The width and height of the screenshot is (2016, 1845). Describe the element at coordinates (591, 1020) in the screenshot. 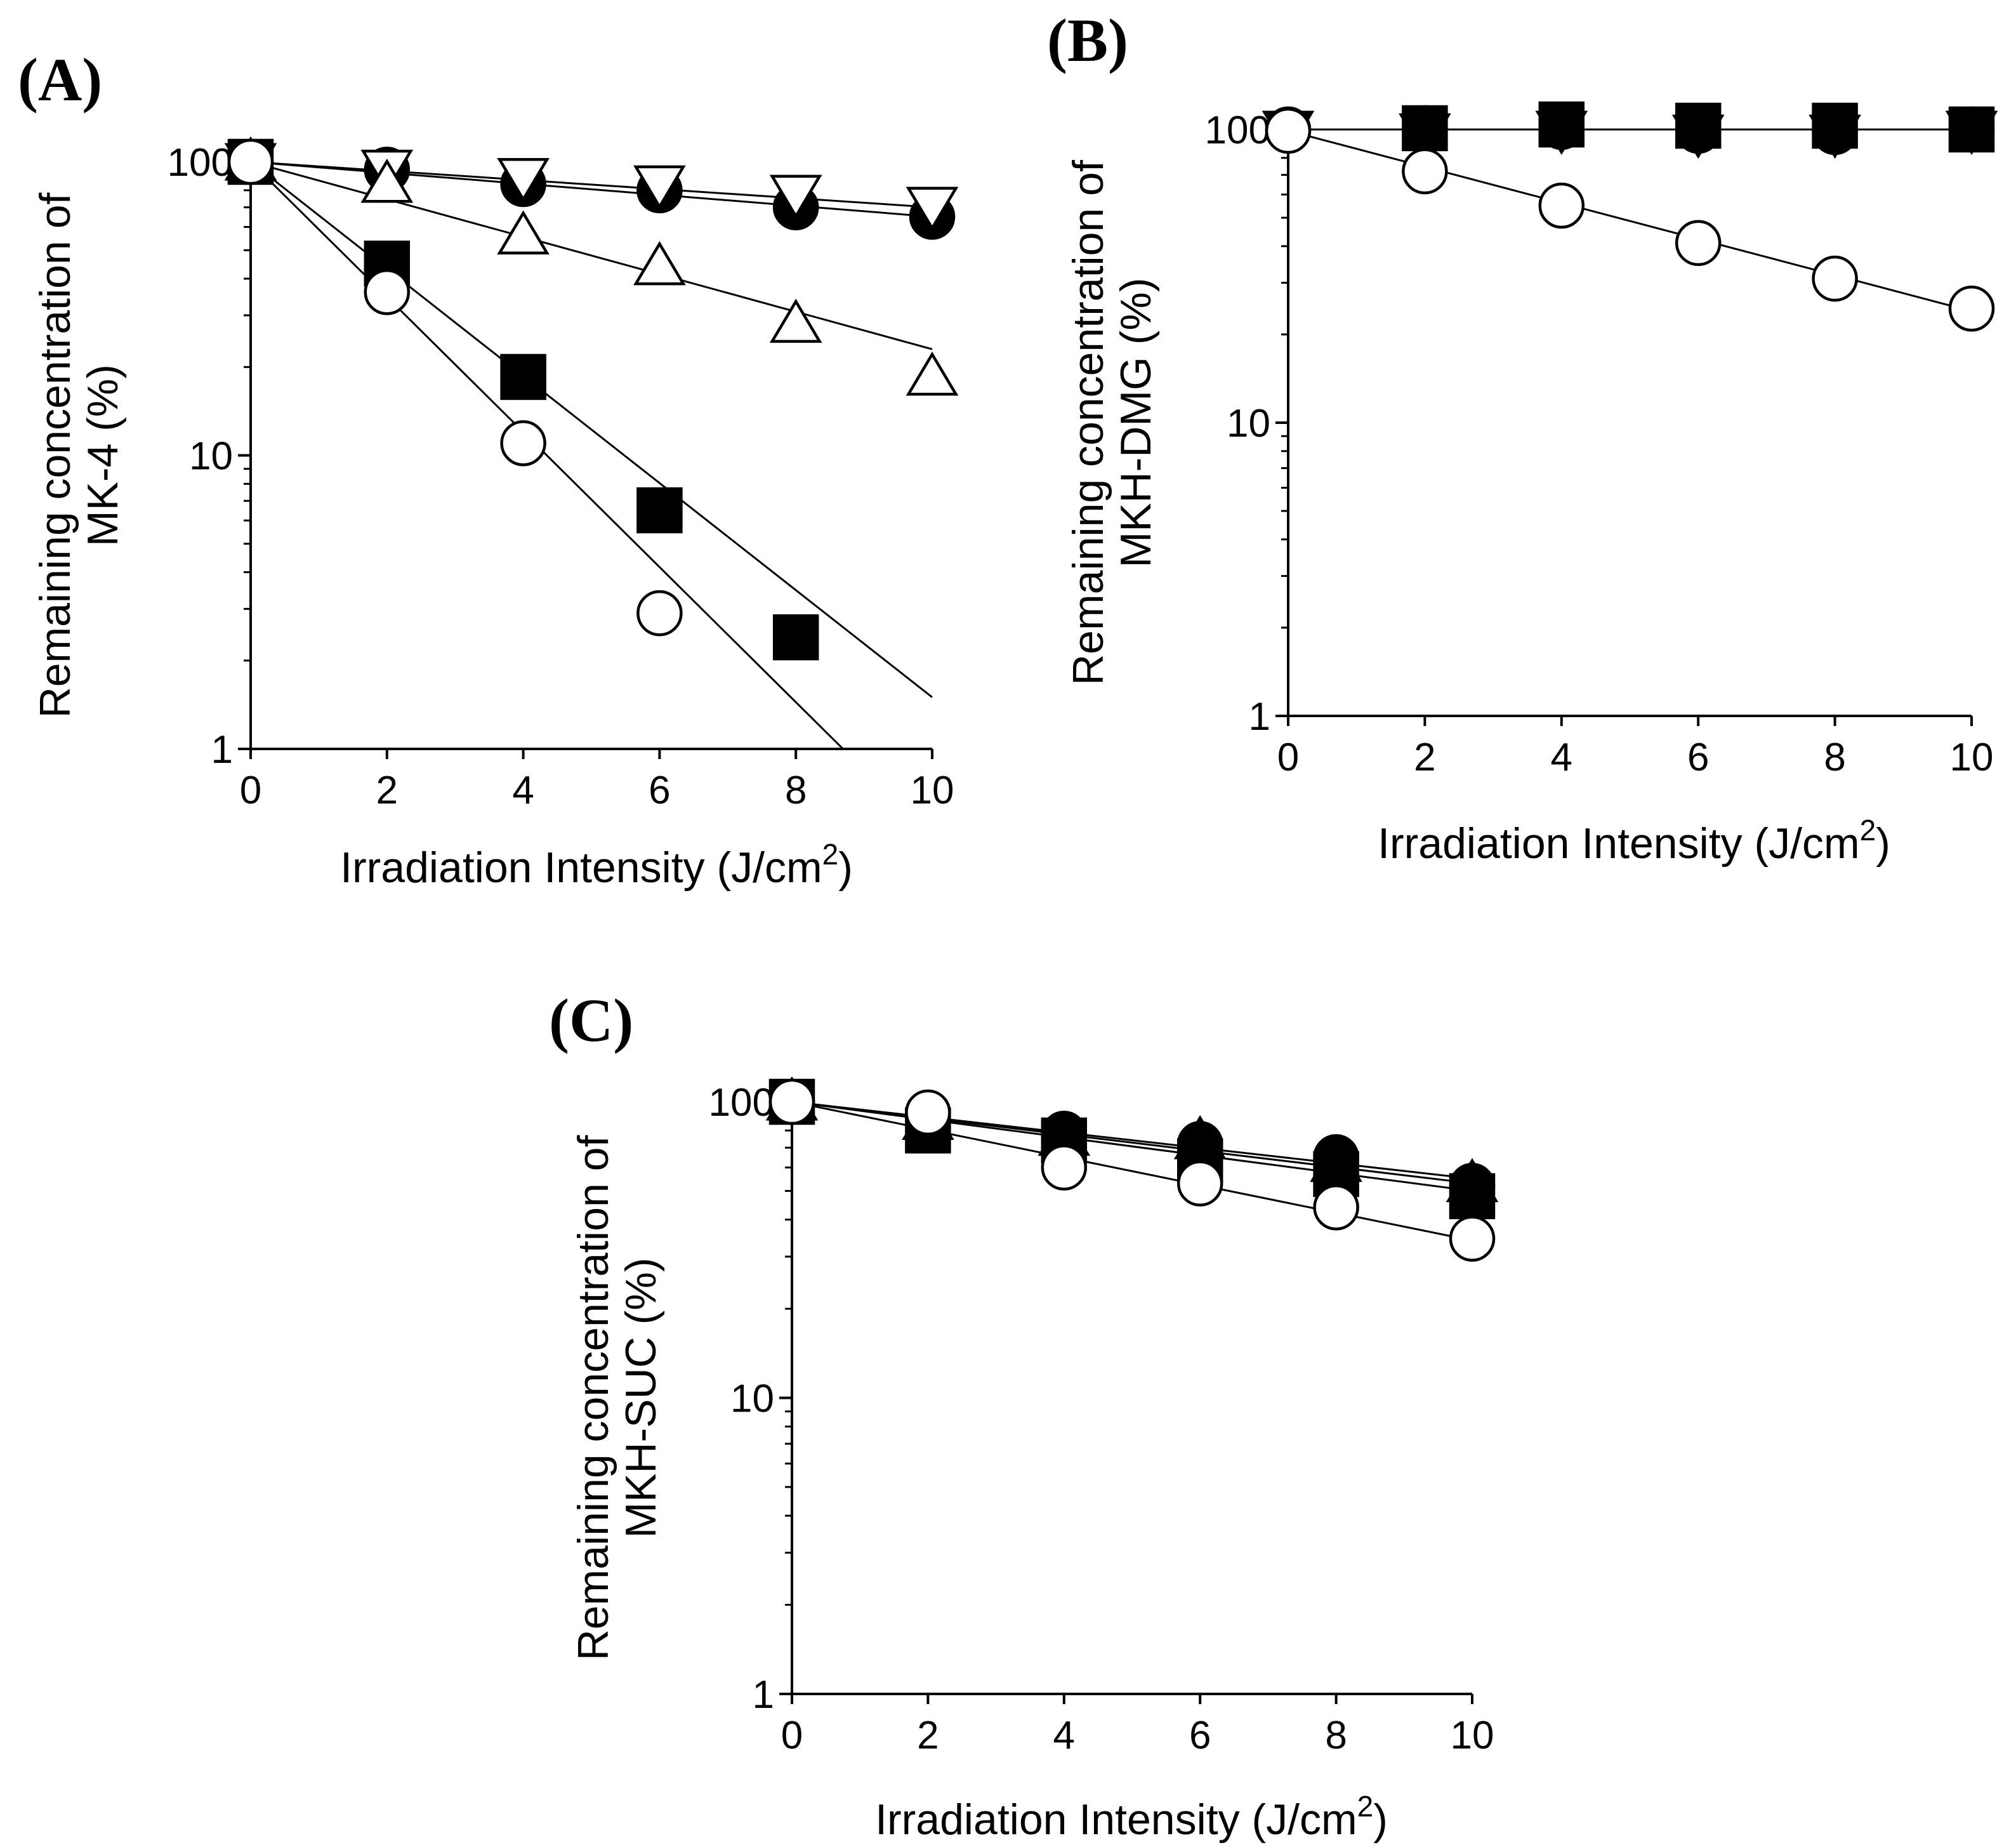

I see `panel-label: (C)` at that location.